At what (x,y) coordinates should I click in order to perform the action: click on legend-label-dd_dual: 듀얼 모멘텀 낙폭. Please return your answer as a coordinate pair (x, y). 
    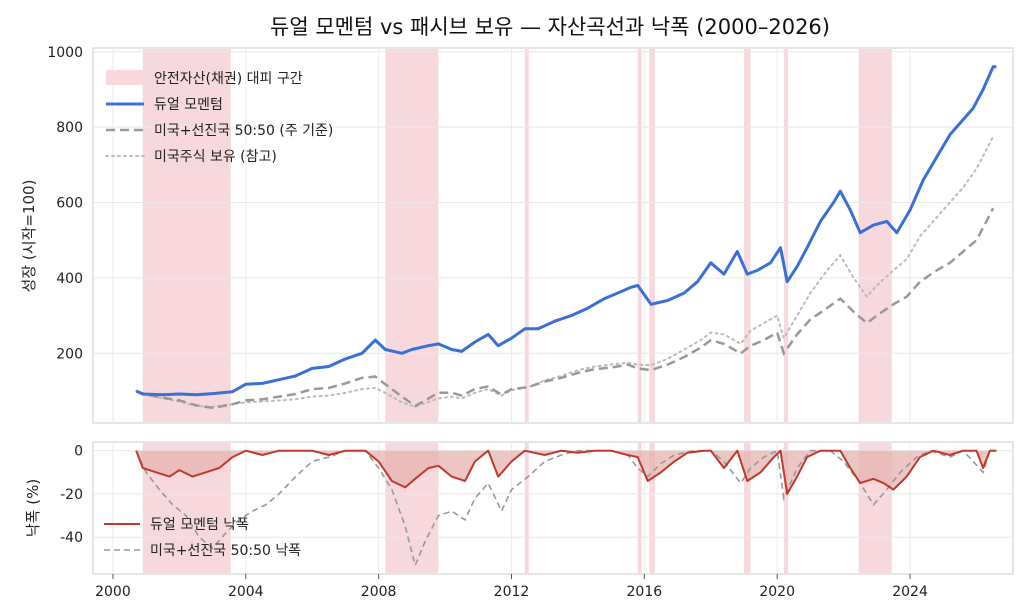
    Looking at the image, I should click on (199, 525).